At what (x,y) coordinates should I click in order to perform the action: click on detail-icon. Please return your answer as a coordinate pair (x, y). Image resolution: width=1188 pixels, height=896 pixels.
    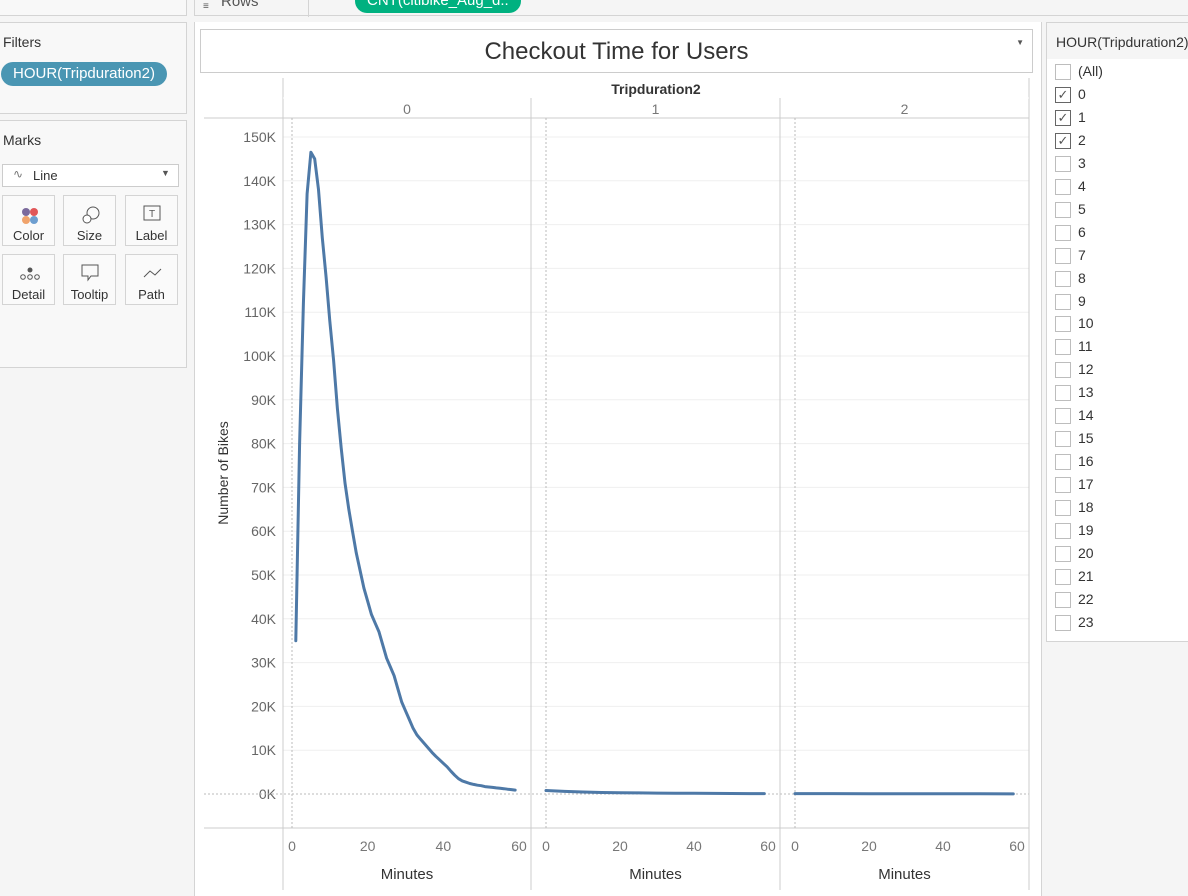
    Looking at the image, I should click on (30, 273).